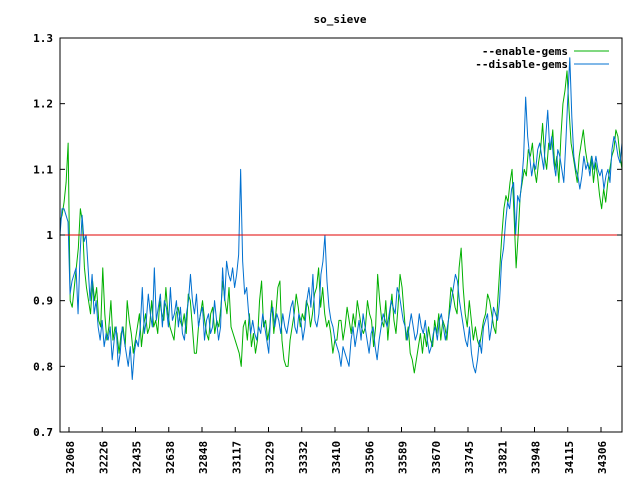  I want to click on chart-title: so_sieve, so click(340, 19).